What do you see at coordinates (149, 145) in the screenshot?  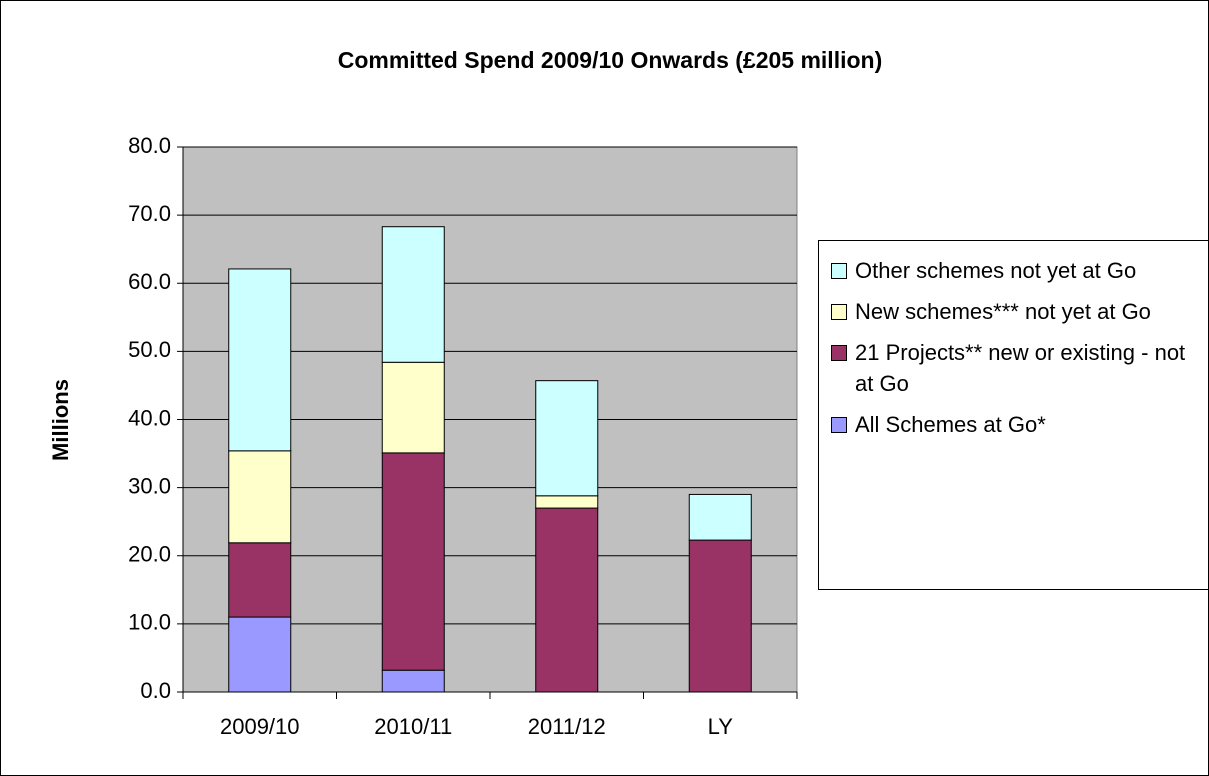 I see `y-tick-label: 80.0` at bounding box center [149, 145].